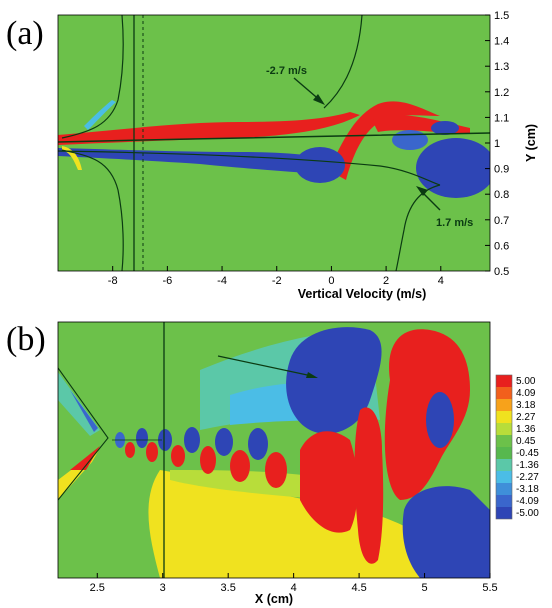  What do you see at coordinates (26, 339) in the screenshot?
I see `panel-b-label: (b)` at bounding box center [26, 339].